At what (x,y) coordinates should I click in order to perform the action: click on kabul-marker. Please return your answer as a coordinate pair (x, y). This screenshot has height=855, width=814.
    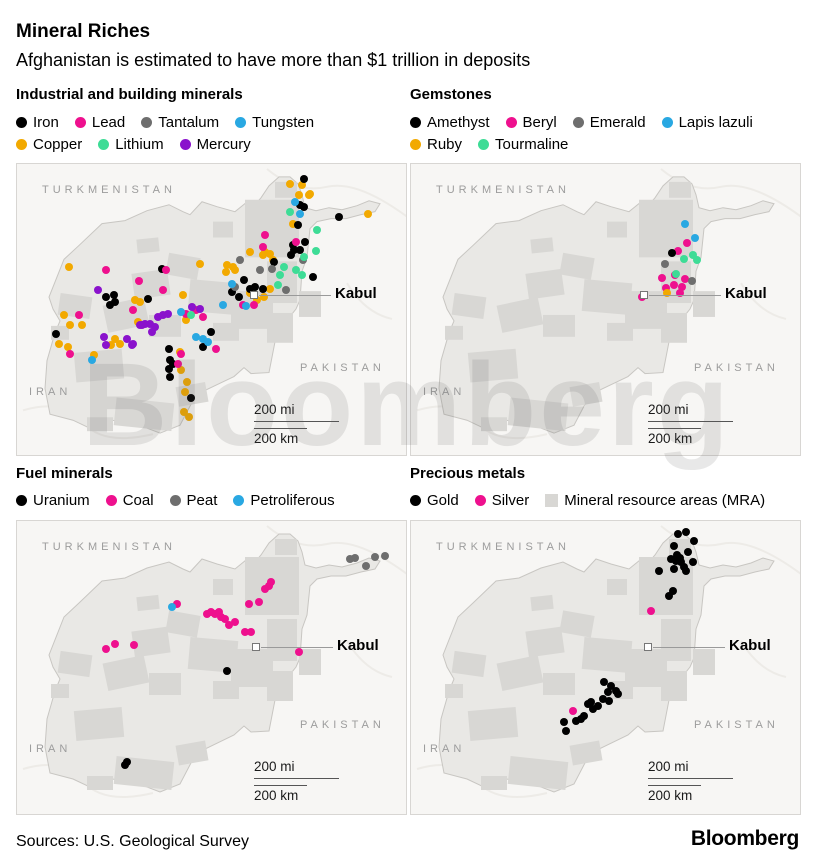
    Looking at the image, I should click on (648, 646).